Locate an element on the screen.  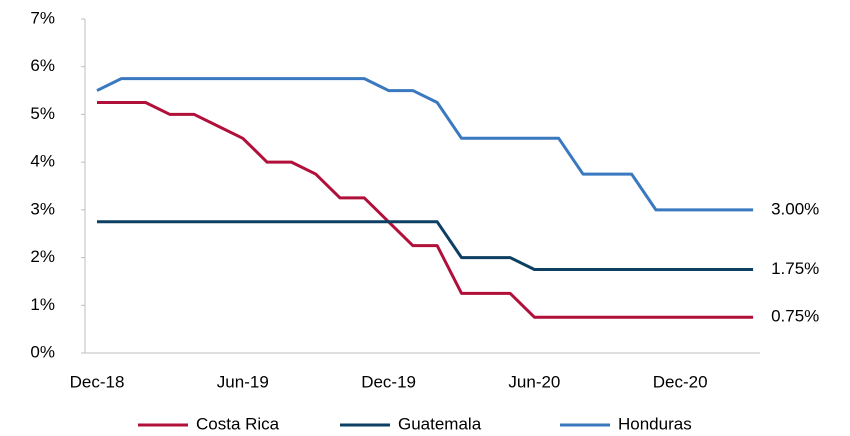
y-tick-label: 0% is located at coordinates (42, 351).